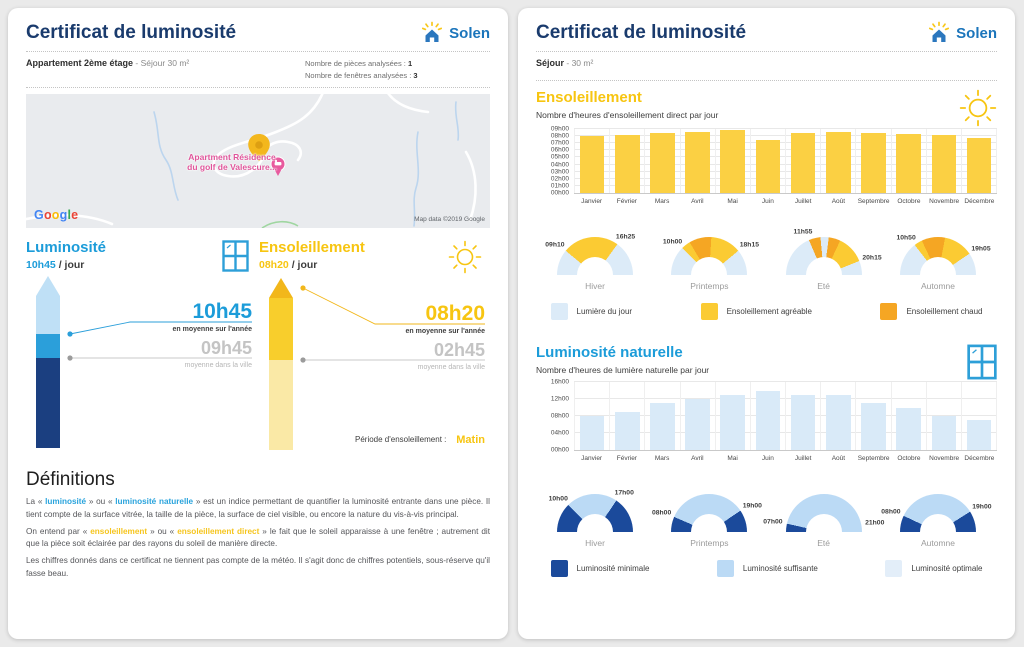 The height and width of the screenshot is (647, 1024). I want to click on luminosite-avg-value: 10h45, so click(222, 311).